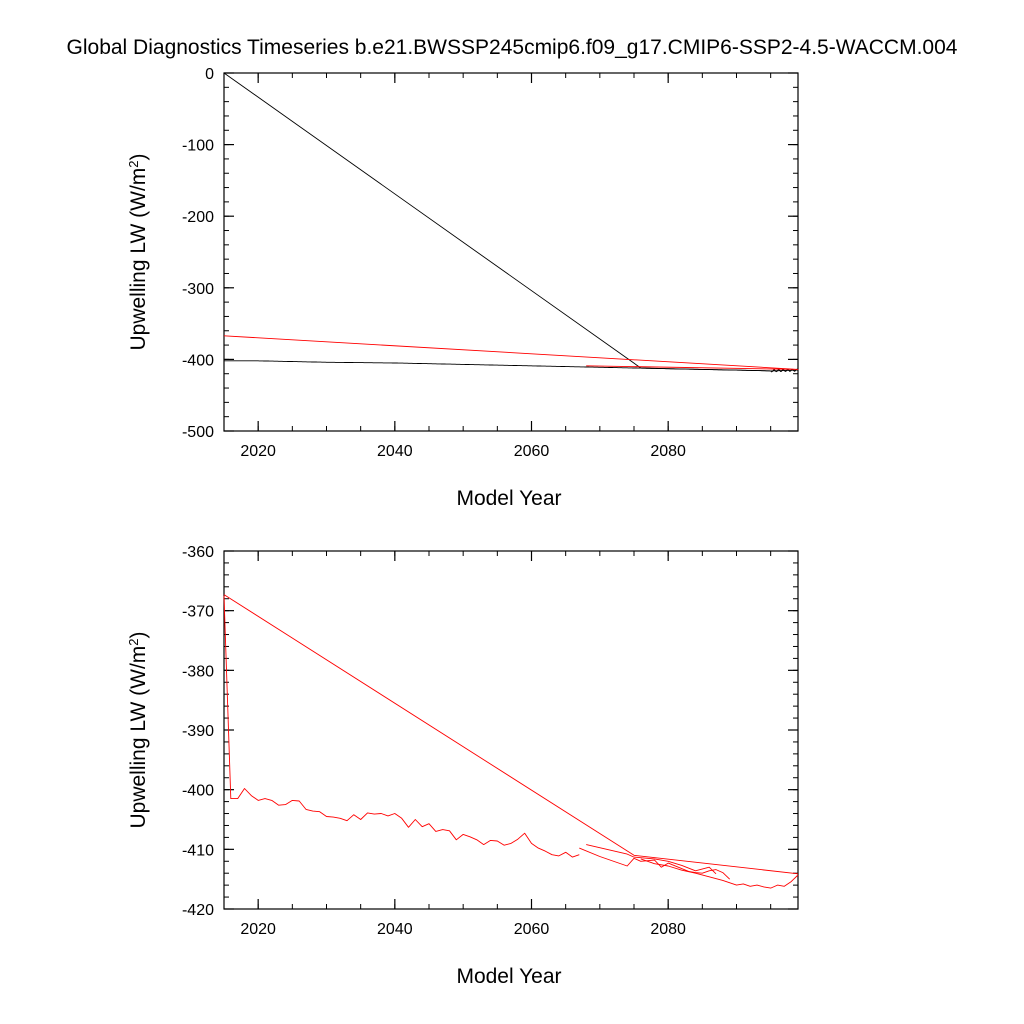 Image resolution: width=1024 pixels, height=1024 pixels. What do you see at coordinates (198, 552) in the screenshot?
I see `y-tick-label: -360` at bounding box center [198, 552].